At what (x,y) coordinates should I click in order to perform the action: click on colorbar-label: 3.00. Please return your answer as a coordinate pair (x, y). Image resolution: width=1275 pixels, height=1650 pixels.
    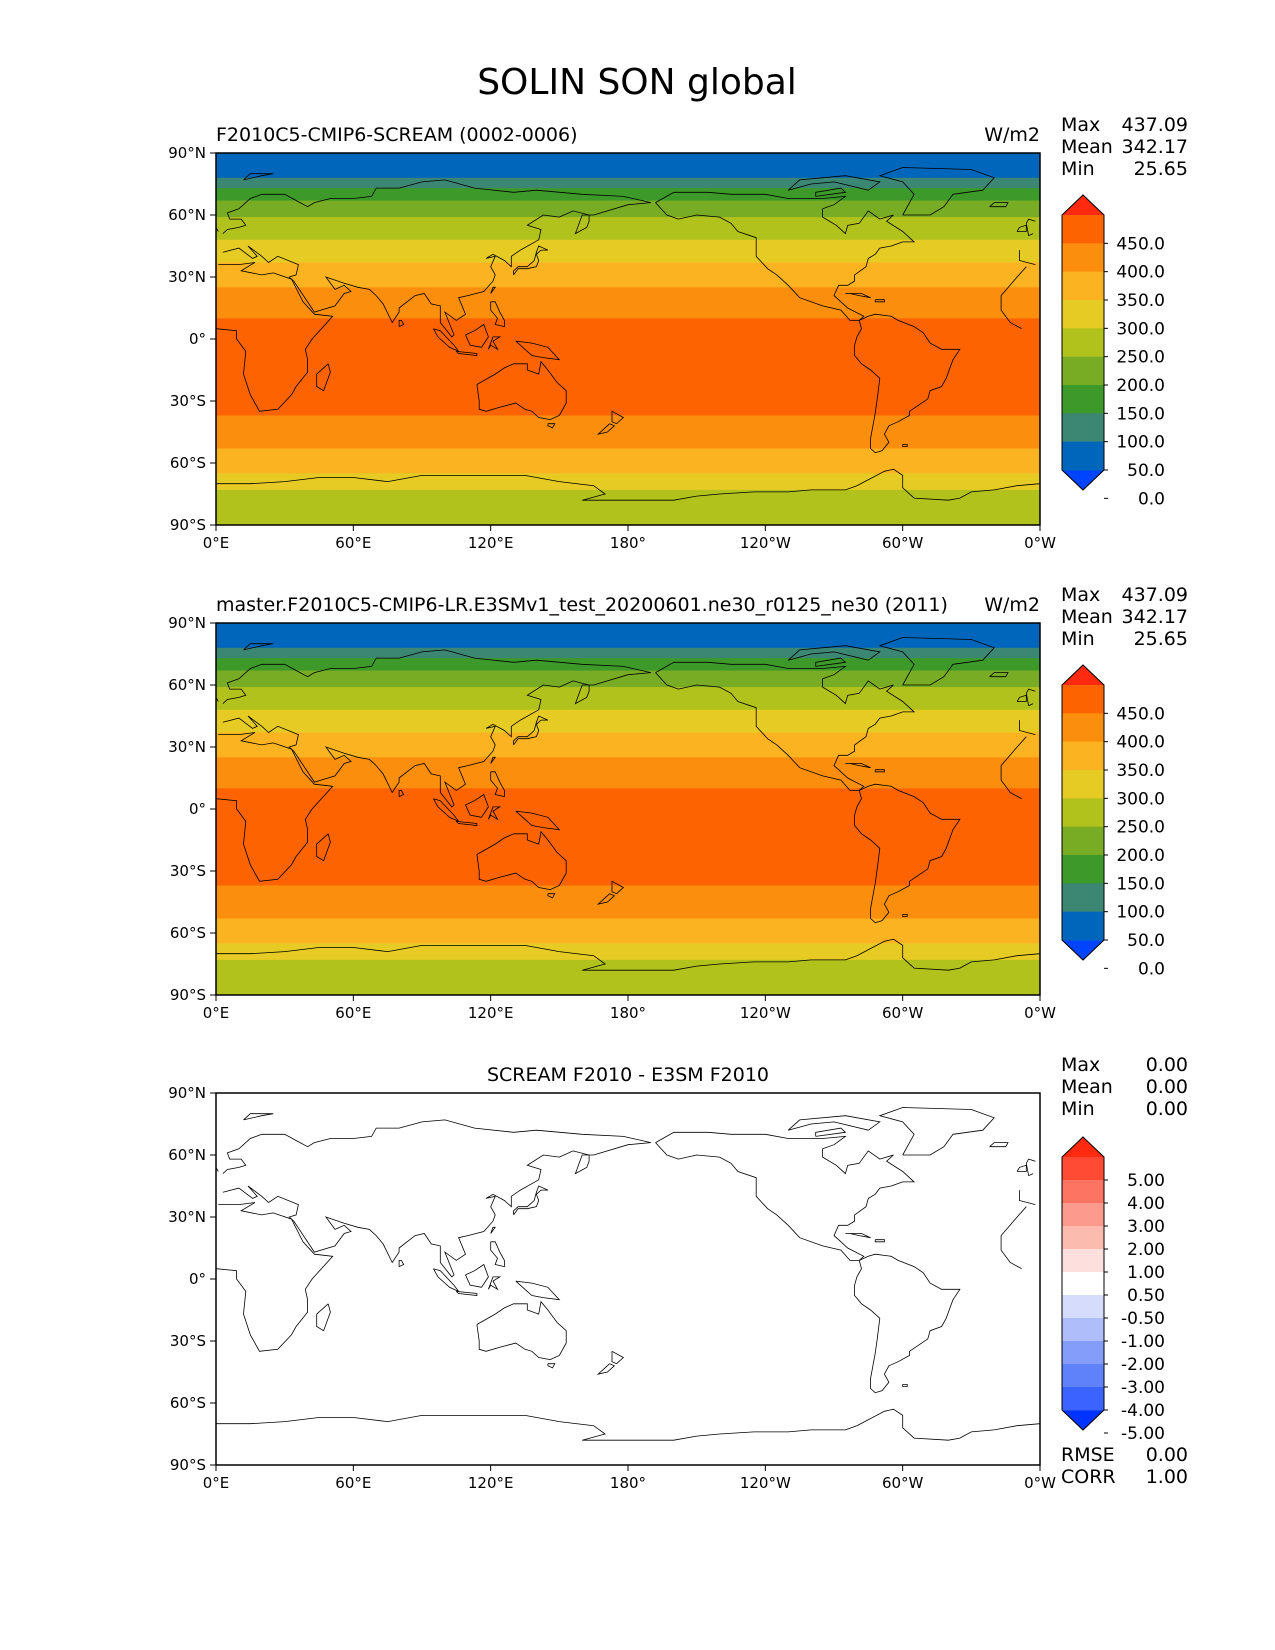
    Looking at the image, I should click on (1146, 1227).